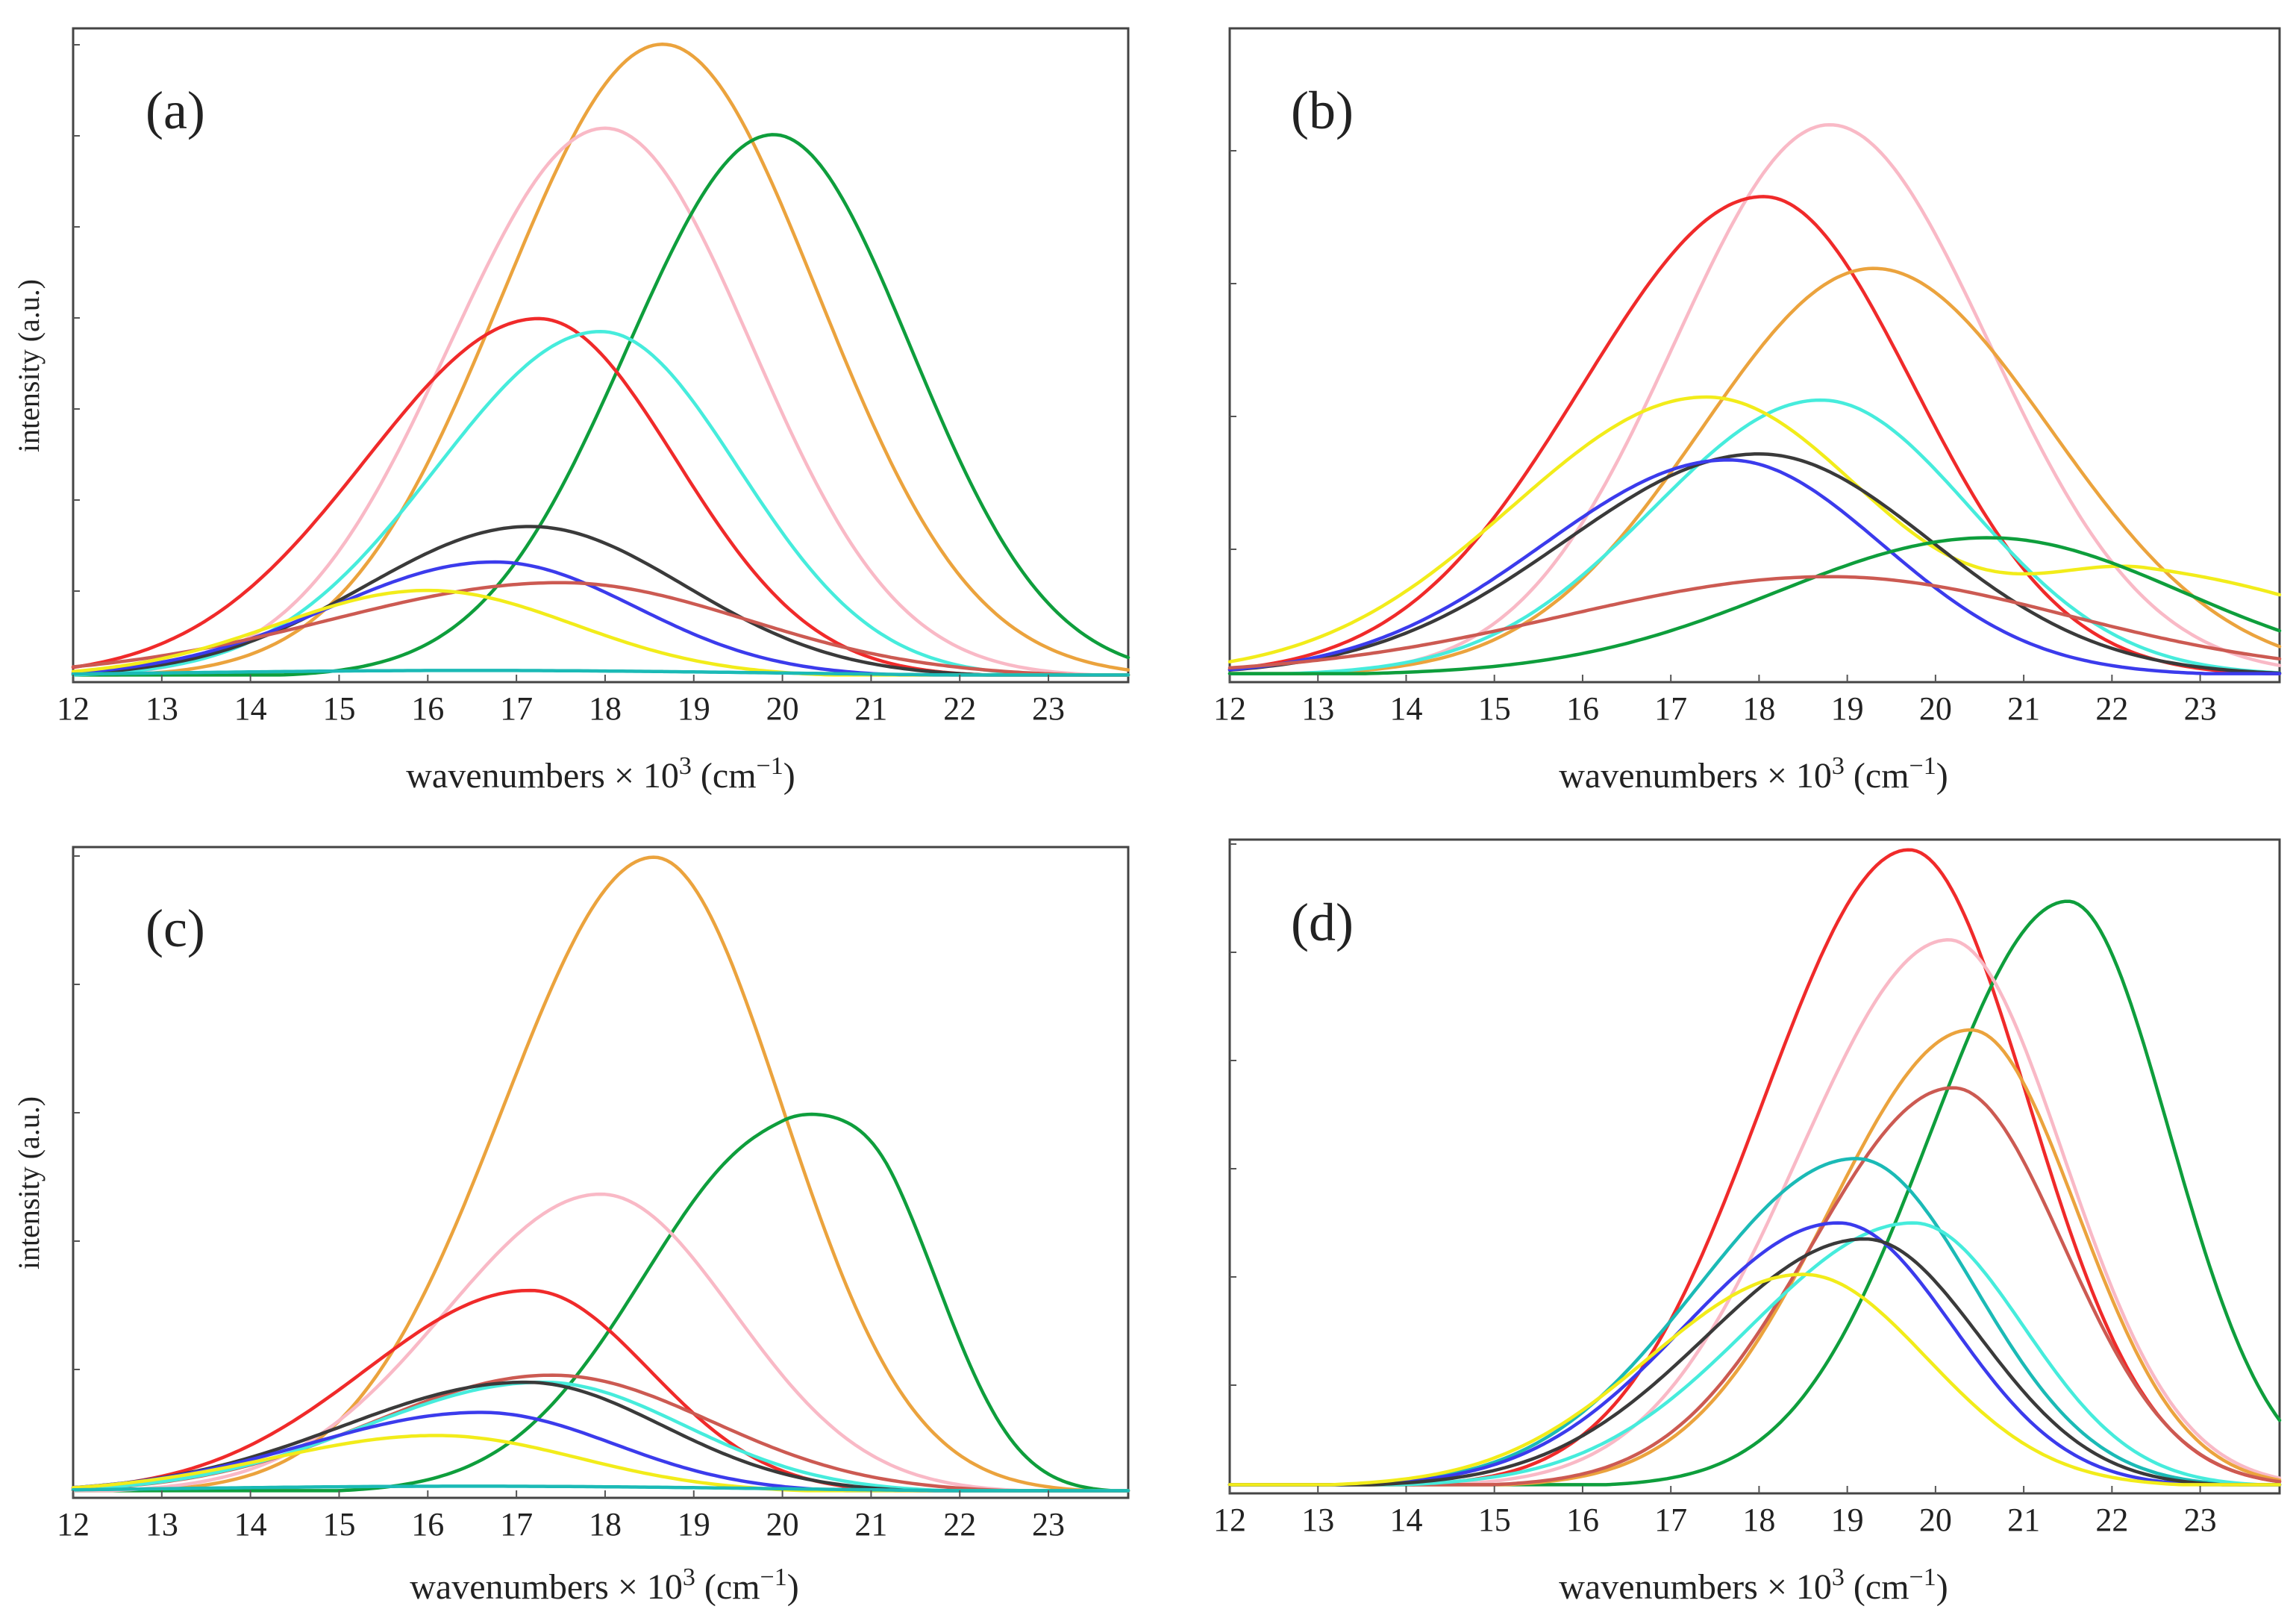 This screenshot has width=2296, height=1618. I want to click on panel-d-x-tick-label-18: 18, so click(1759, 1520).